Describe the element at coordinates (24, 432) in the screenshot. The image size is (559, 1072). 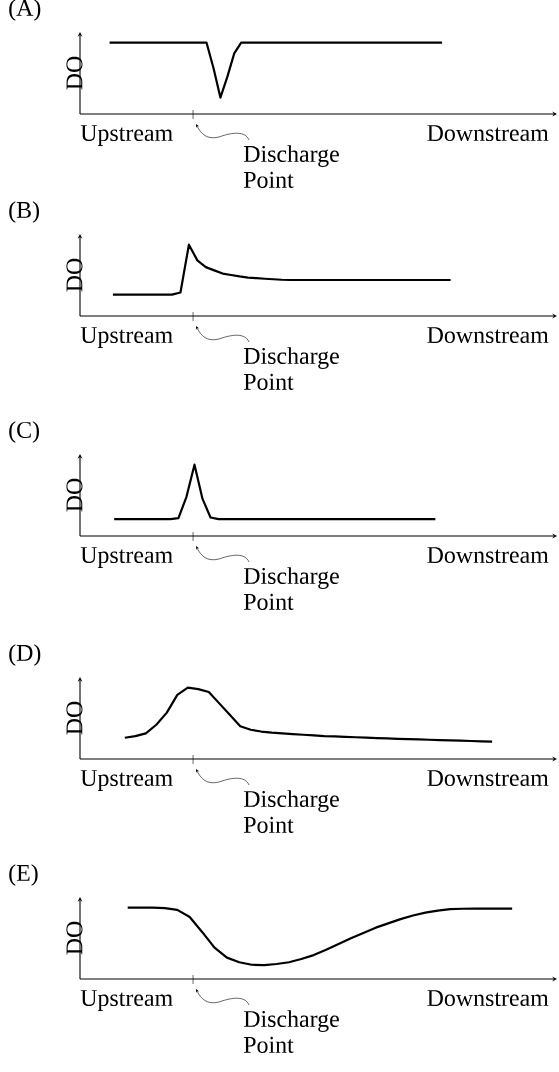
I see `chart-title: (C)` at that location.